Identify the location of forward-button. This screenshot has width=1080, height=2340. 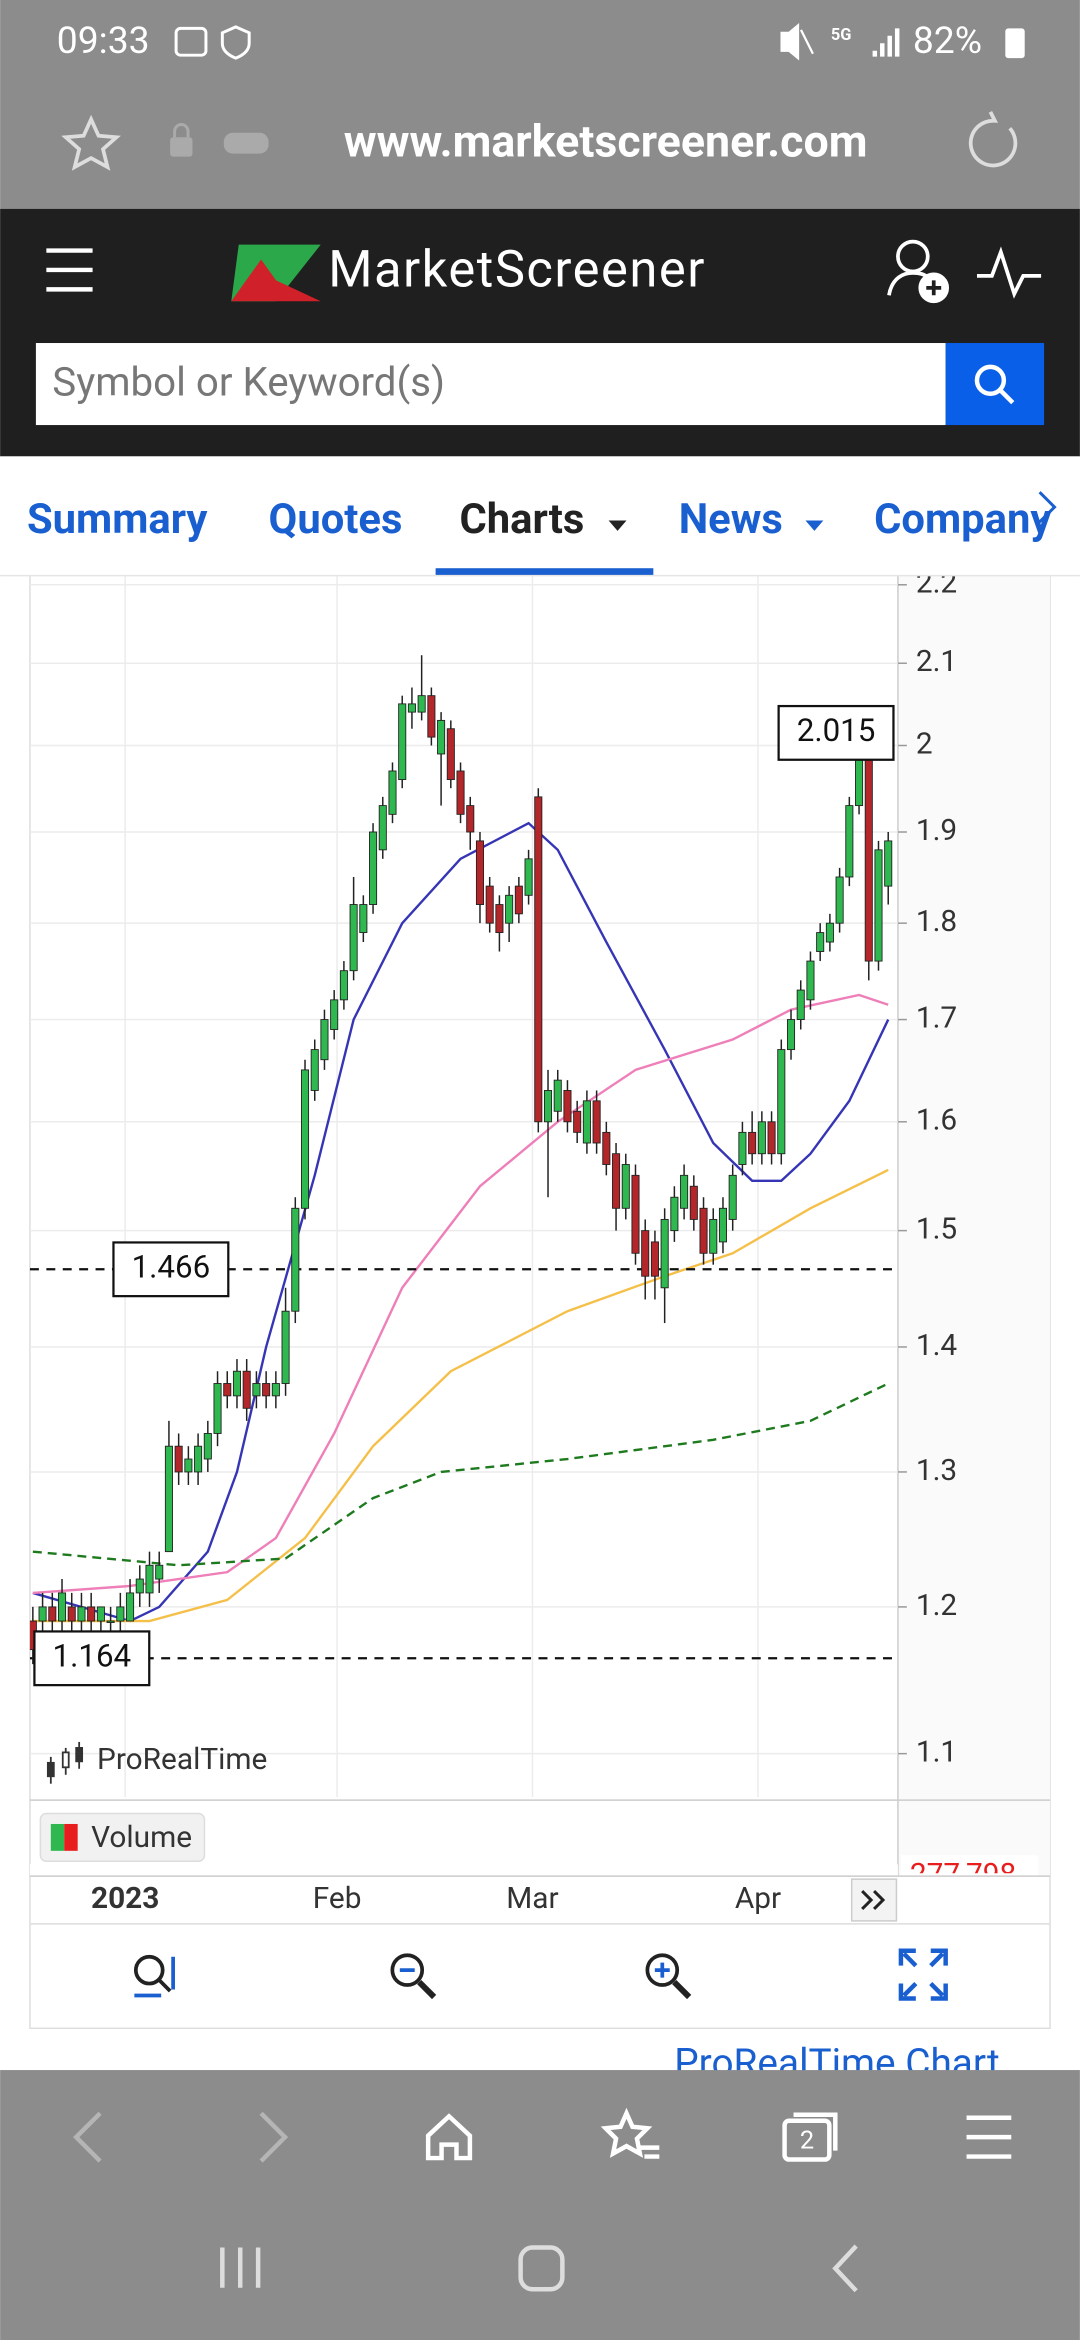
(274, 2137).